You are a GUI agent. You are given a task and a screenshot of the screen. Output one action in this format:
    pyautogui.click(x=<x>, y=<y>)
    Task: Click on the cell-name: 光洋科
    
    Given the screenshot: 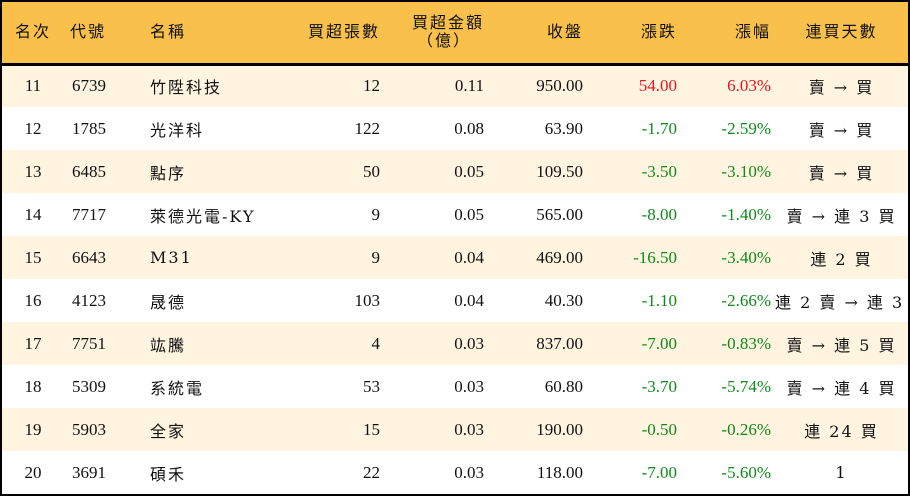 What is the action you would take?
    pyautogui.click(x=177, y=130)
    